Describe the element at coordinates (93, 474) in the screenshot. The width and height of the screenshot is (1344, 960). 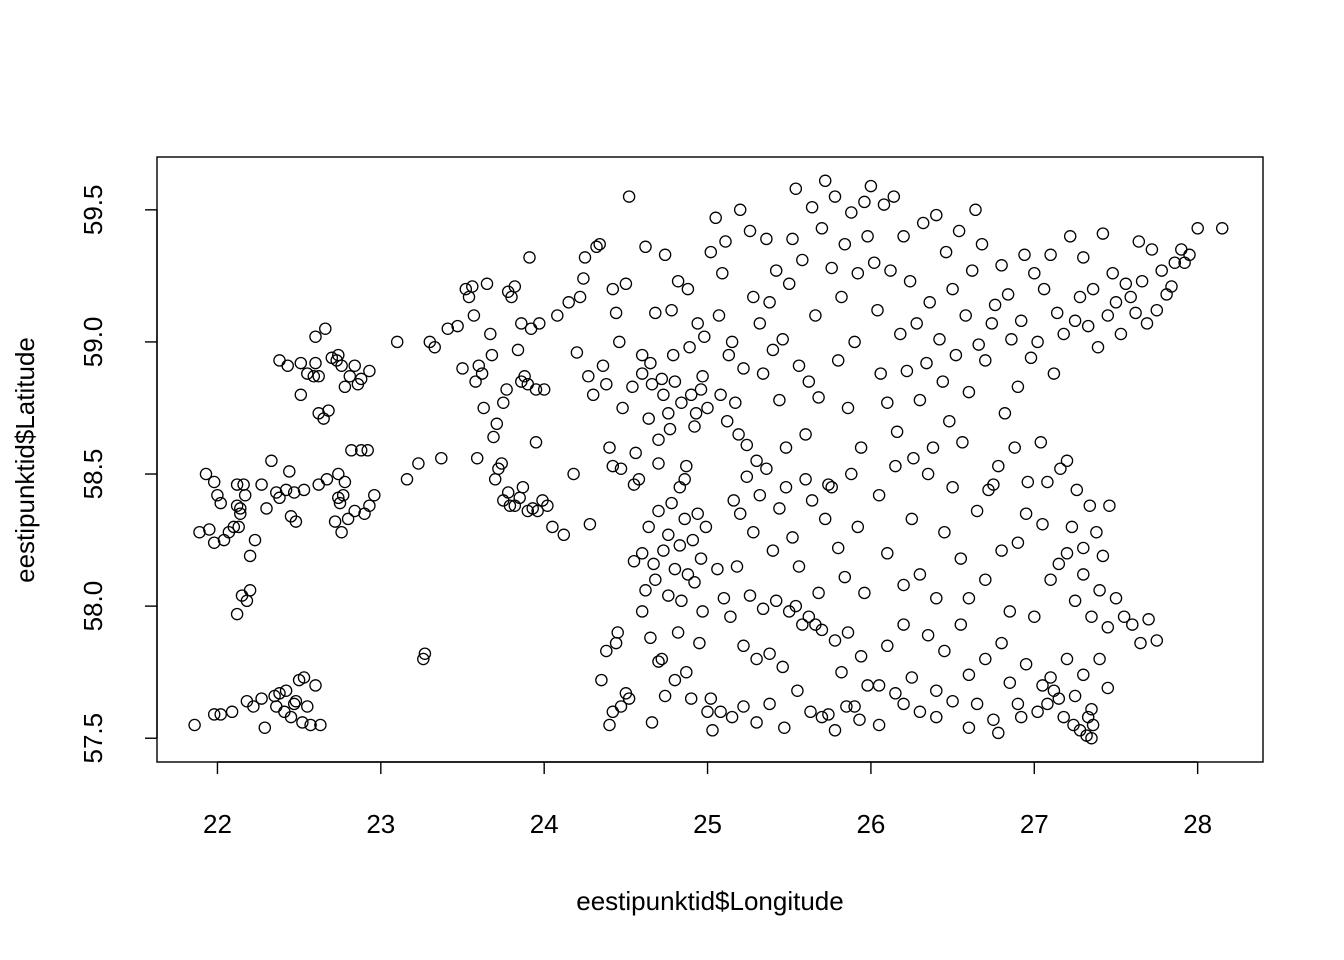
I see `y-tick-label: 58.5` at that location.